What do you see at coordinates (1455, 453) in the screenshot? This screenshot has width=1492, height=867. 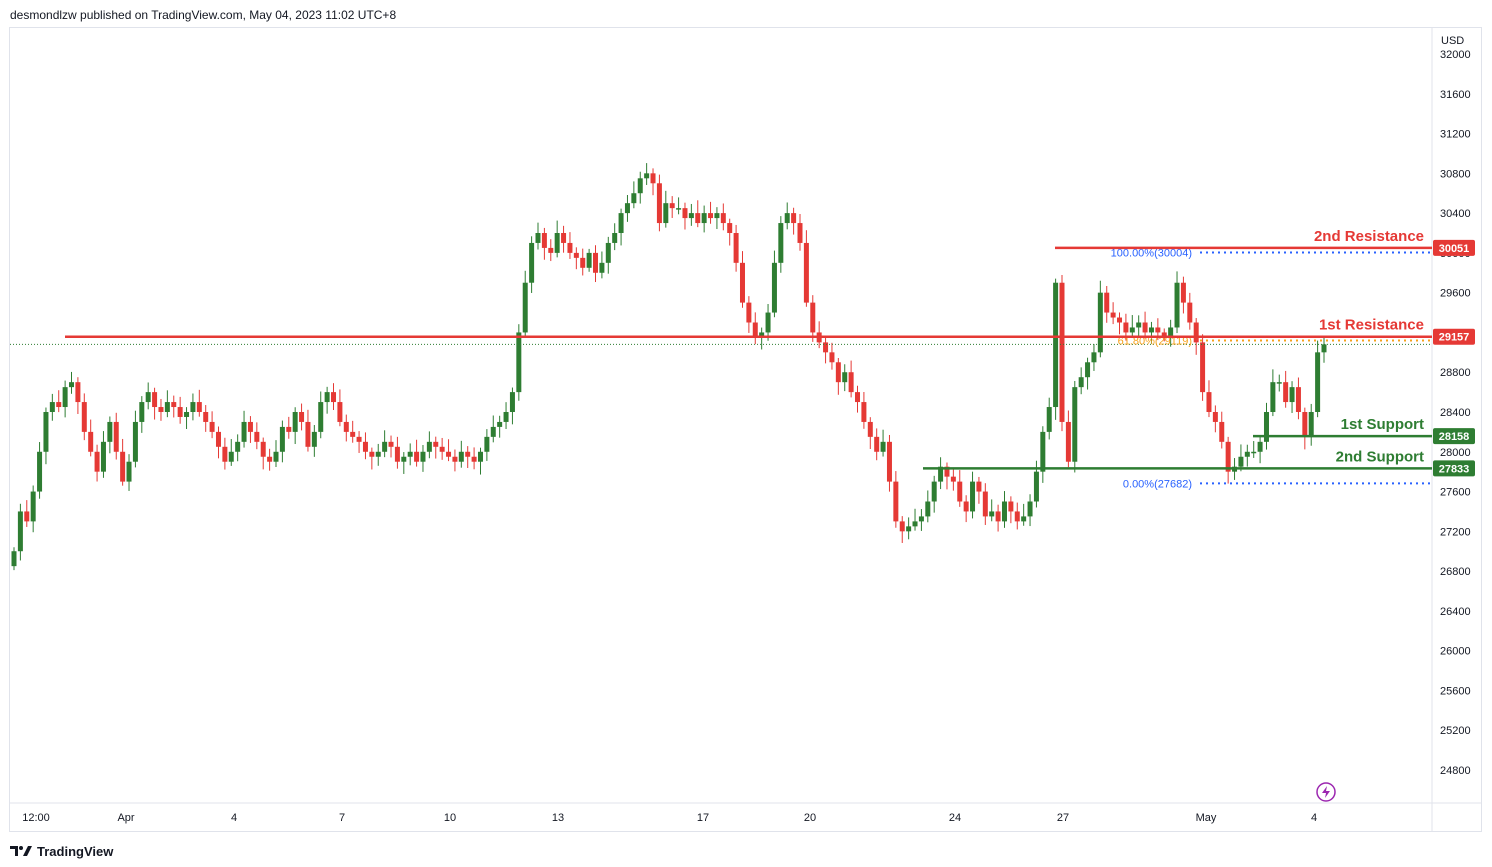 I see `y-tick-label: 28000` at bounding box center [1455, 453].